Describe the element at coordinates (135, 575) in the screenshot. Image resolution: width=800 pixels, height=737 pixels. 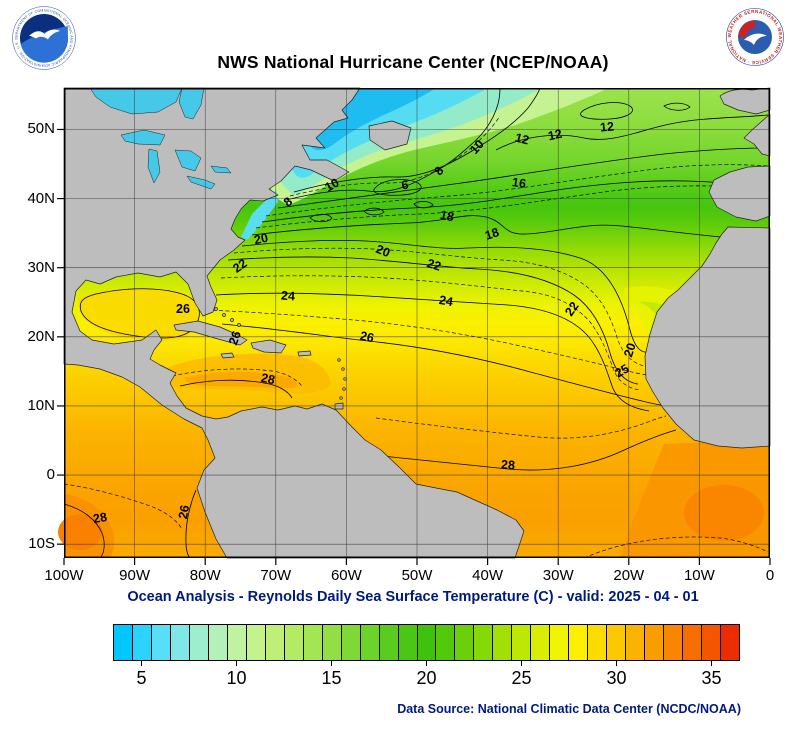
I see `lon-label: 90W` at that location.